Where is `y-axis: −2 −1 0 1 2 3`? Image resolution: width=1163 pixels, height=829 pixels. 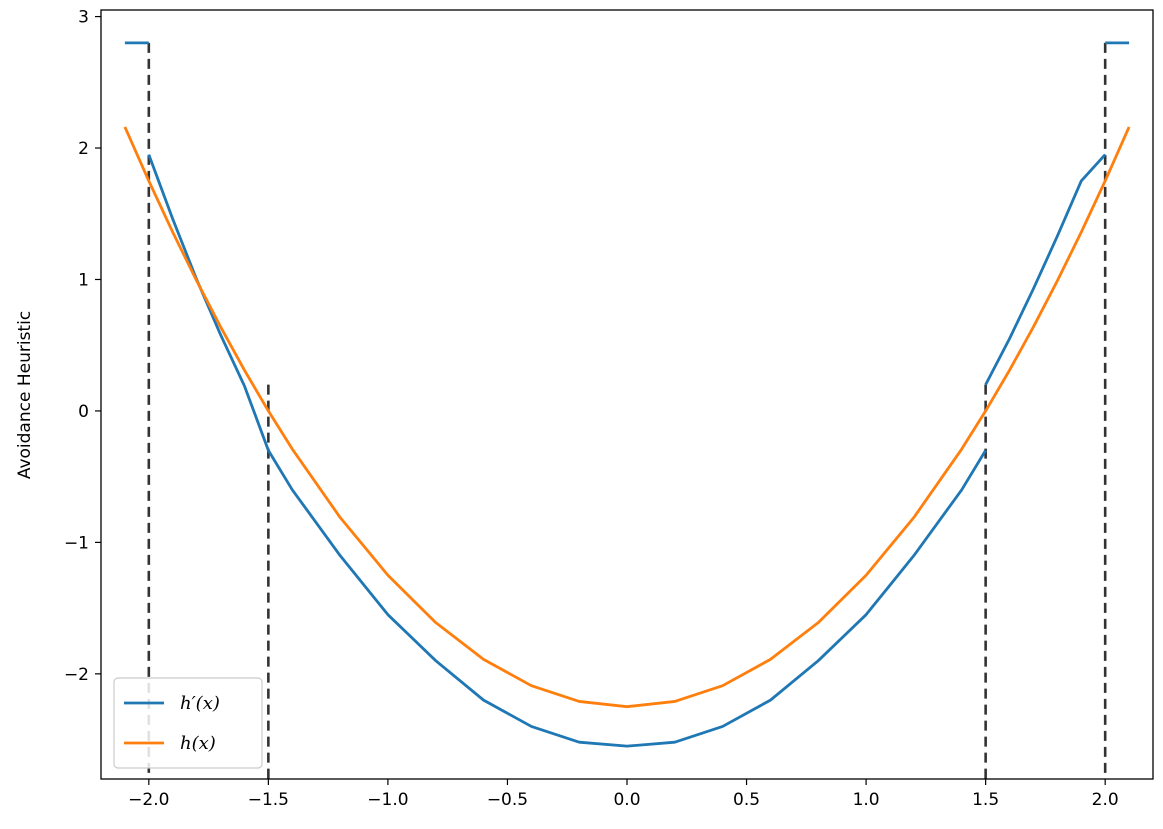 y-axis: −2 −1 0 1 2 3 is located at coordinates (82, 346).